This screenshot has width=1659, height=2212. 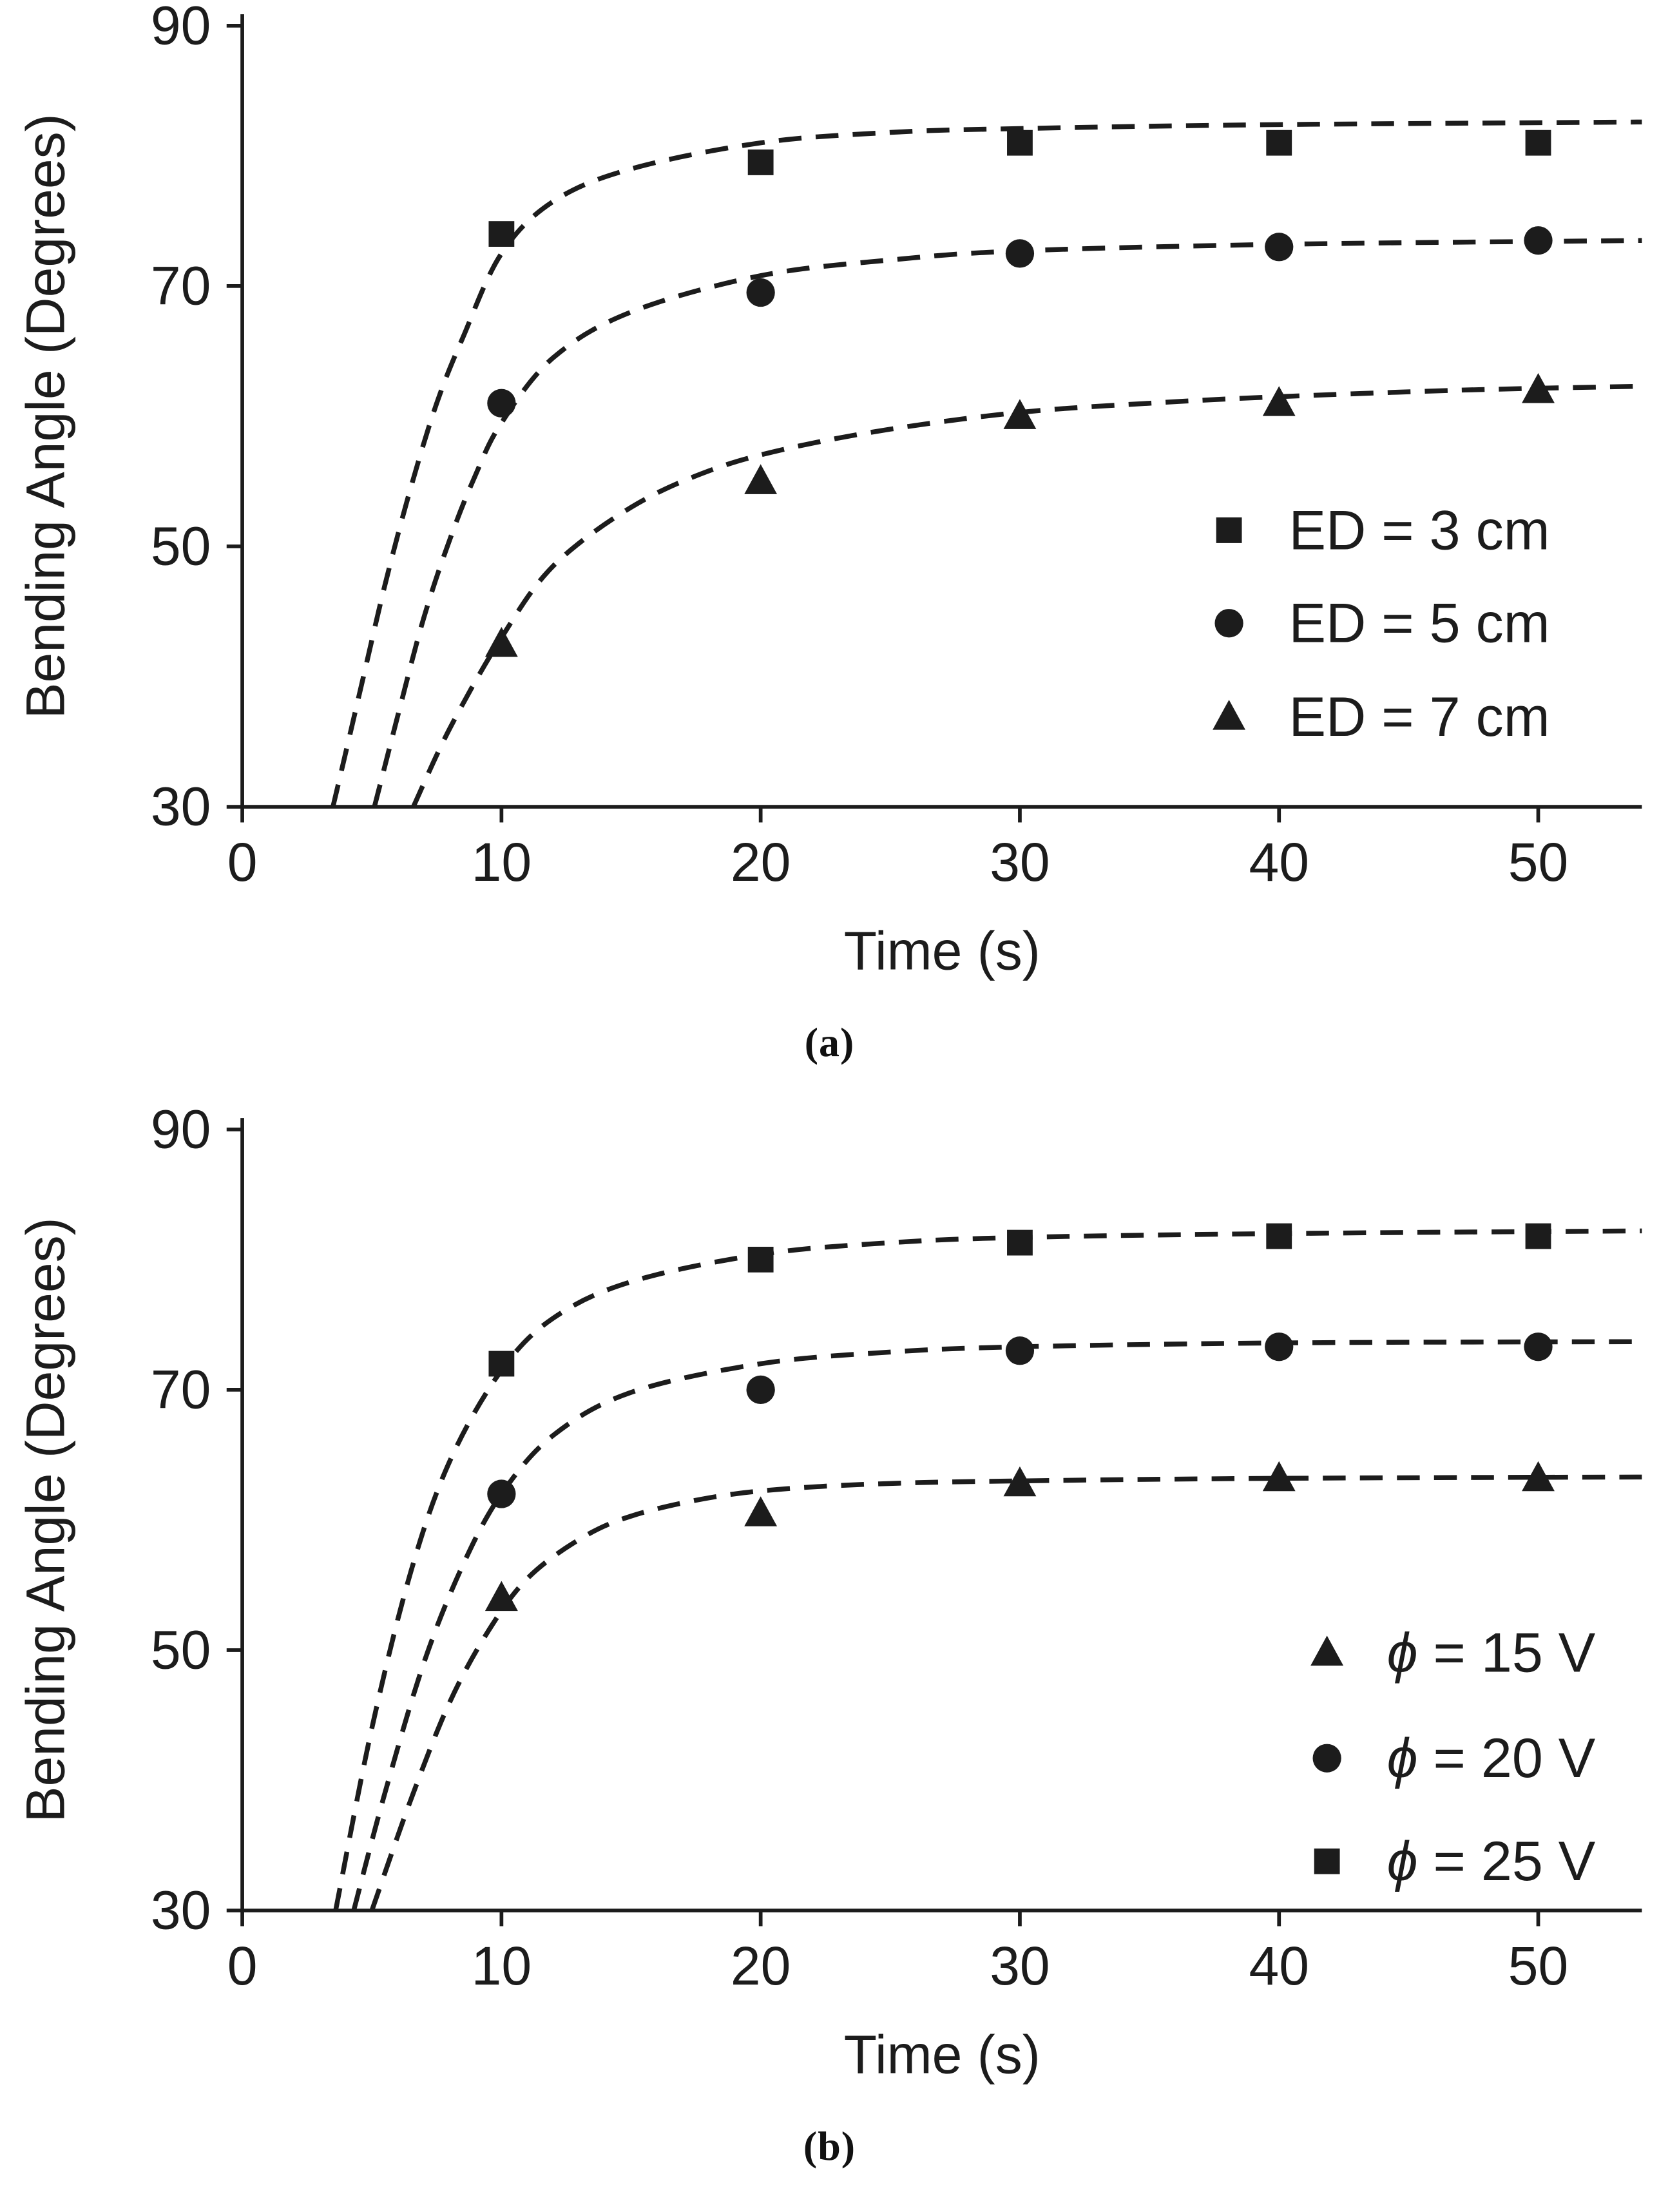 I want to click on legend-label: ϕ = 25 V, so click(x=1491, y=1861).